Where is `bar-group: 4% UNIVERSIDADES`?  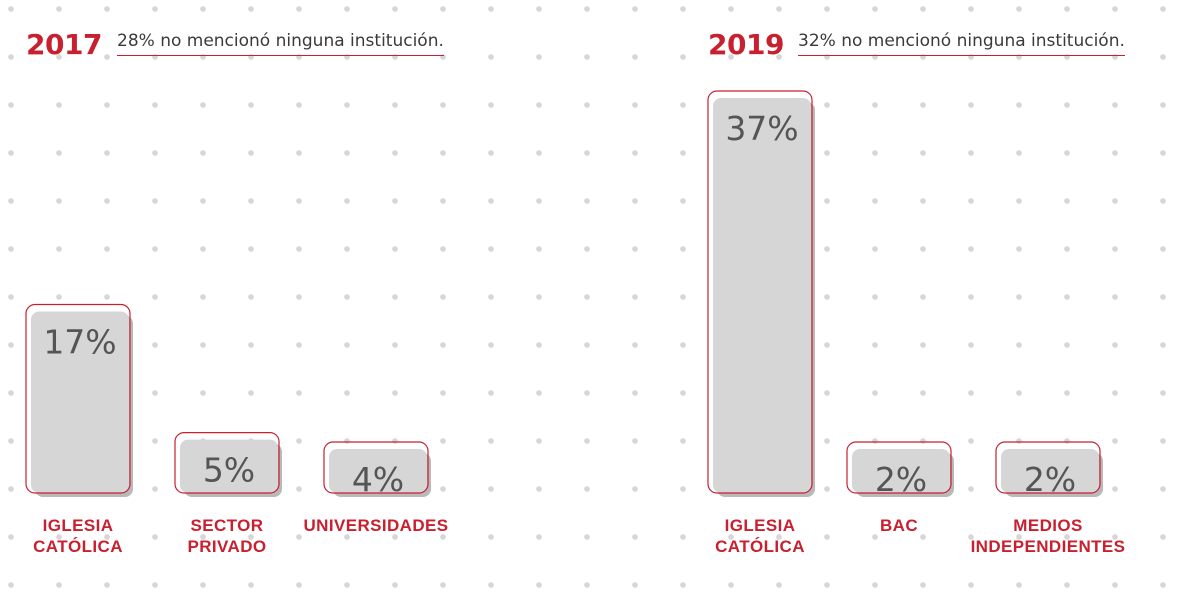
bar-group: 4% UNIVERSIDADES is located at coordinates (375, 488).